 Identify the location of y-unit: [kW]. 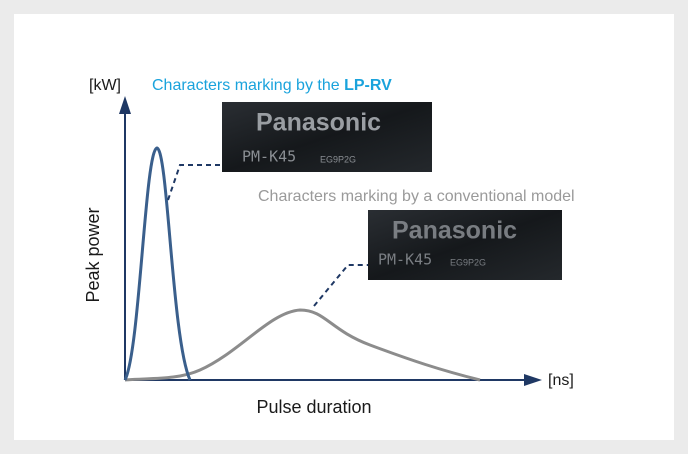
(105, 85).